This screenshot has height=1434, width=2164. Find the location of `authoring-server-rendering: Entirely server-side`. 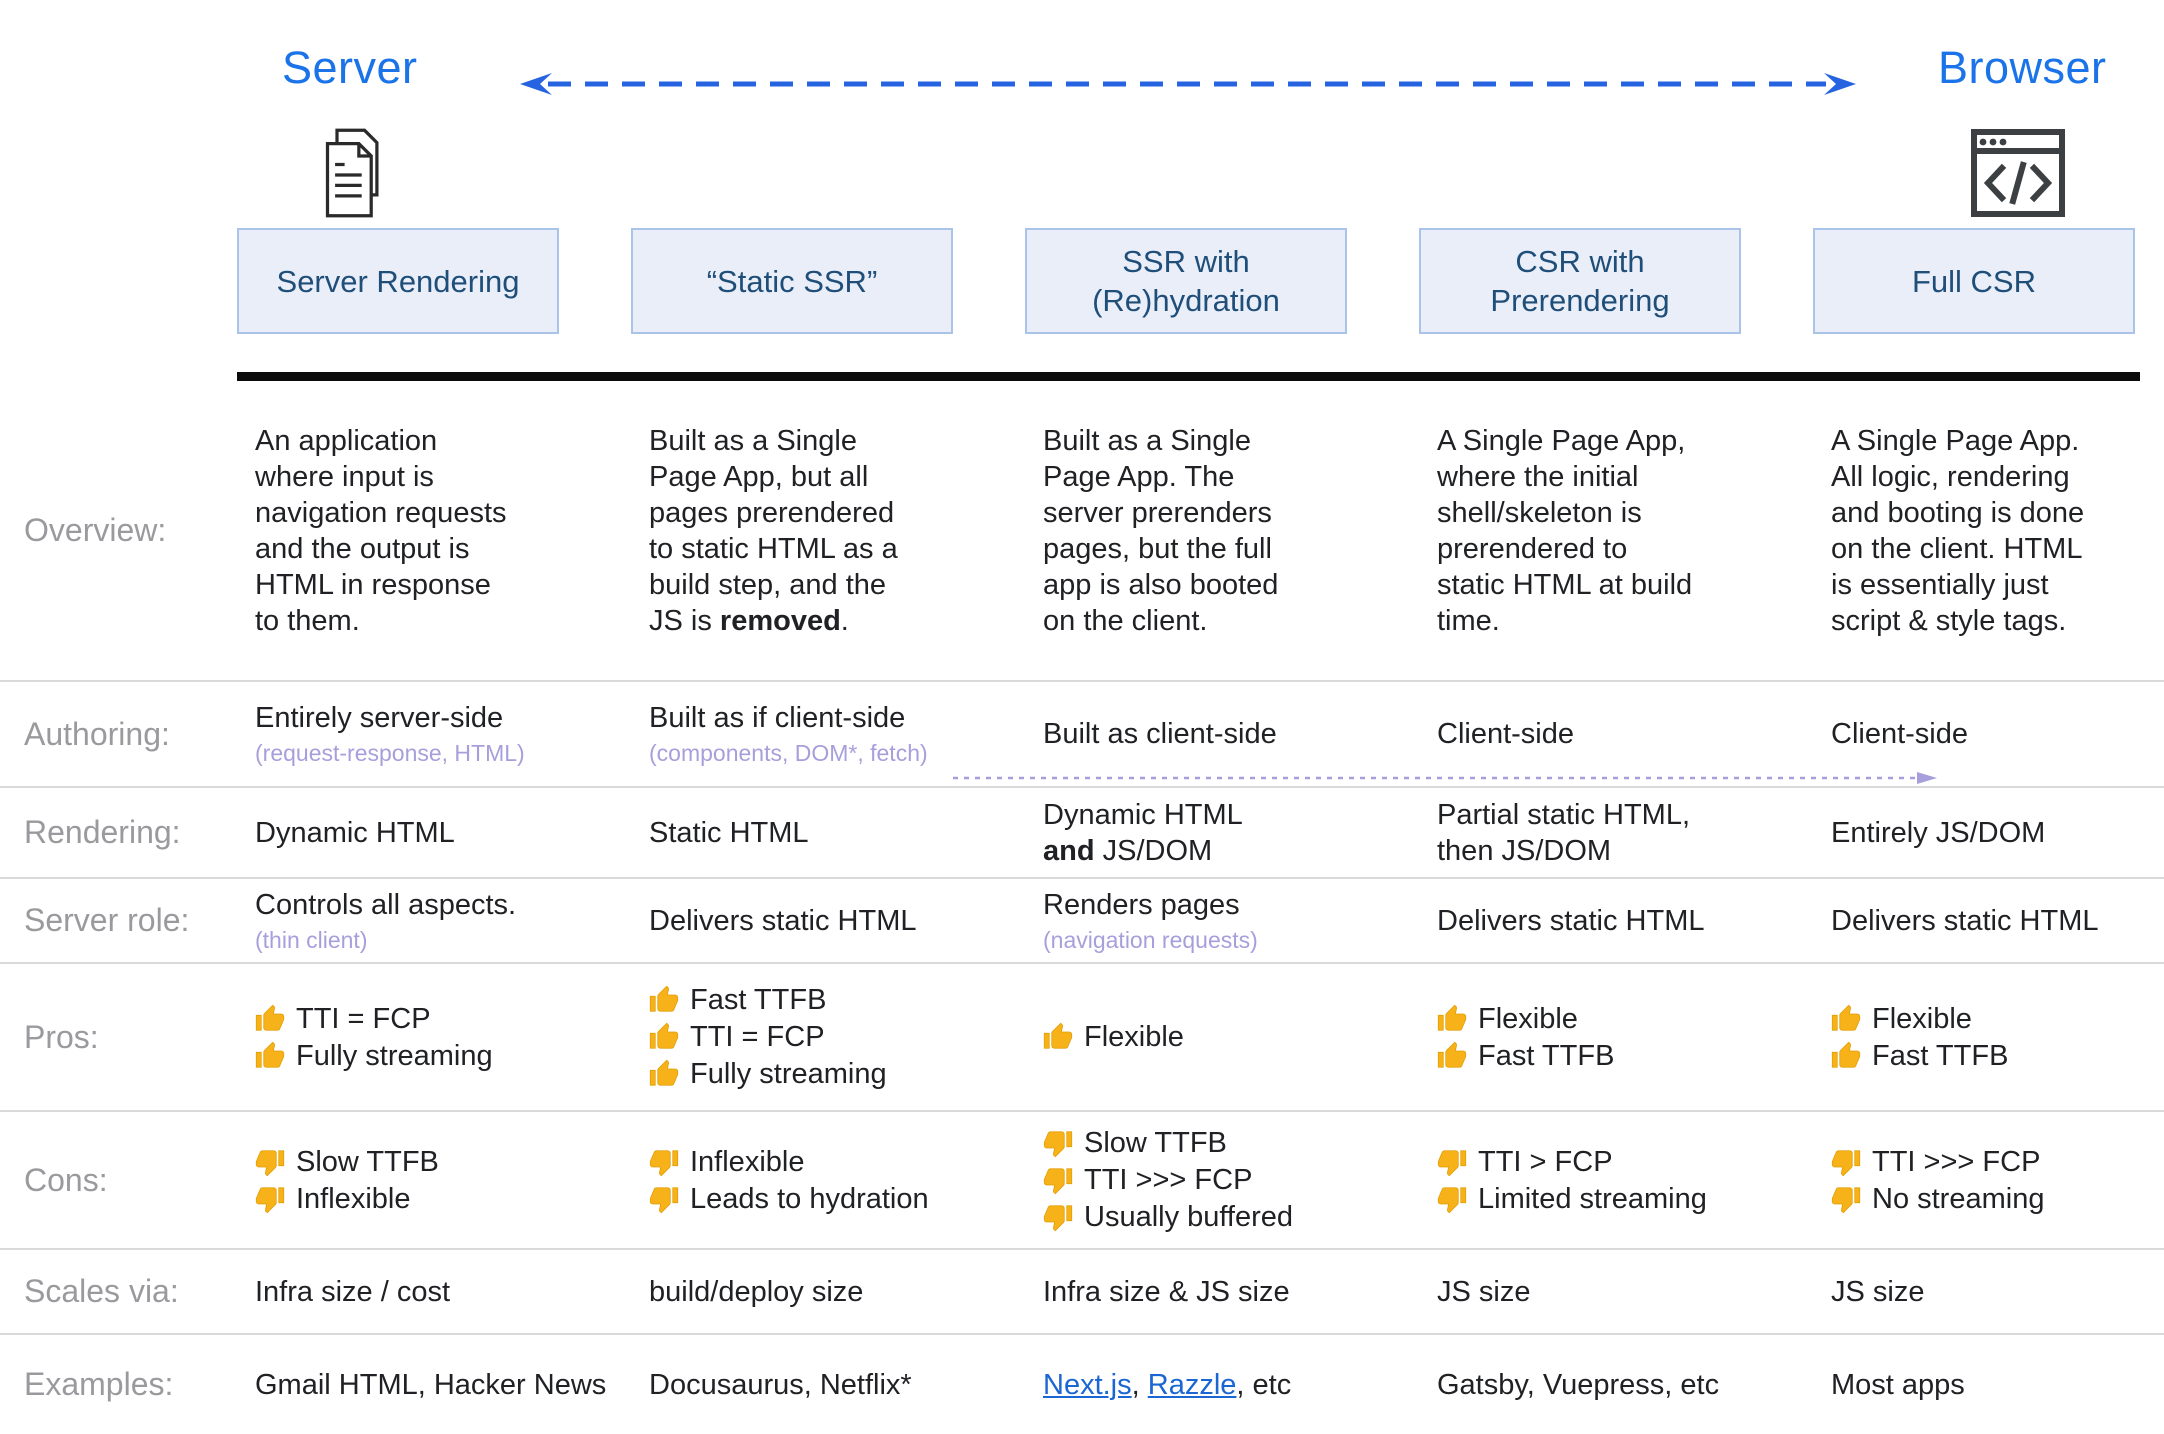

authoring-server-rendering: Entirely server-side is located at coordinates (379, 718).